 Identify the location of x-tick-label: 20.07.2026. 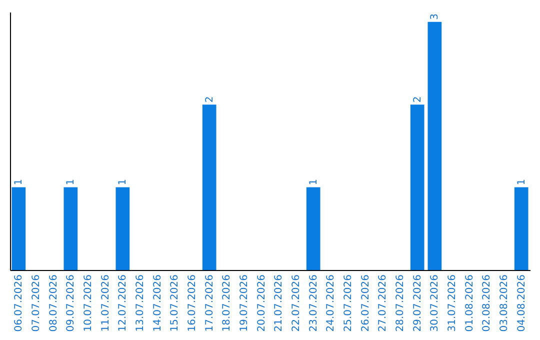
(262, 303).